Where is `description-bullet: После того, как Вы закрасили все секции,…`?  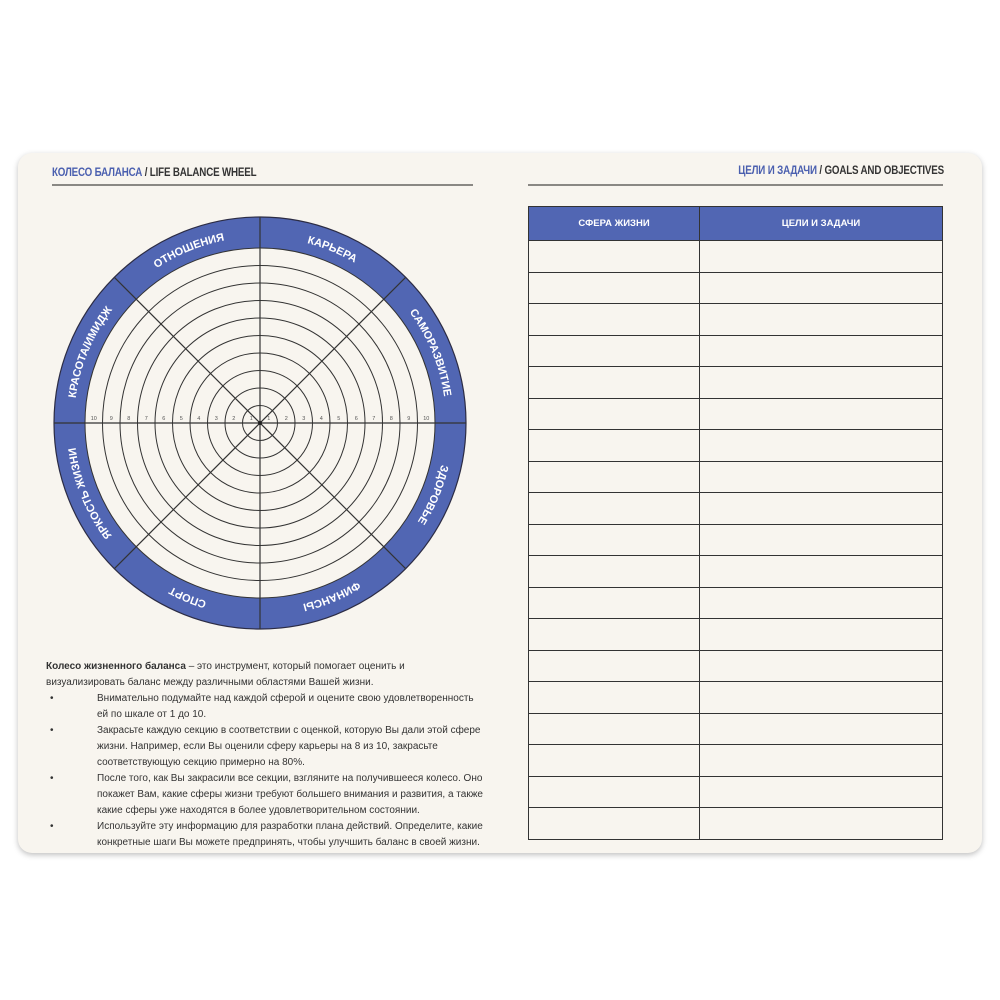
description-bullet: После того, как Вы закрасили все секции,… is located at coordinates (266, 795).